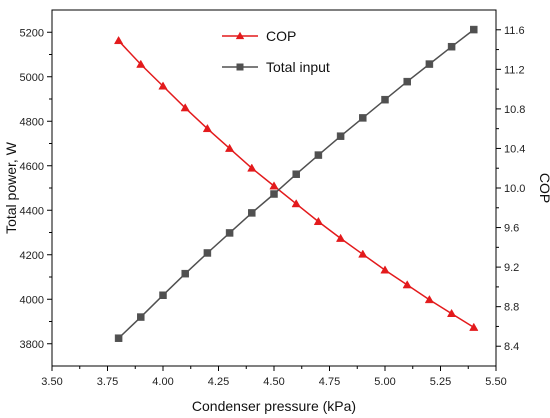 Image resolution: width=550 pixels, height=418 pixels. What do you see at coordinates (32, 211) in the screenshot?
I see `y-left-tick-label: 4400` at bounding box center [32, 211].